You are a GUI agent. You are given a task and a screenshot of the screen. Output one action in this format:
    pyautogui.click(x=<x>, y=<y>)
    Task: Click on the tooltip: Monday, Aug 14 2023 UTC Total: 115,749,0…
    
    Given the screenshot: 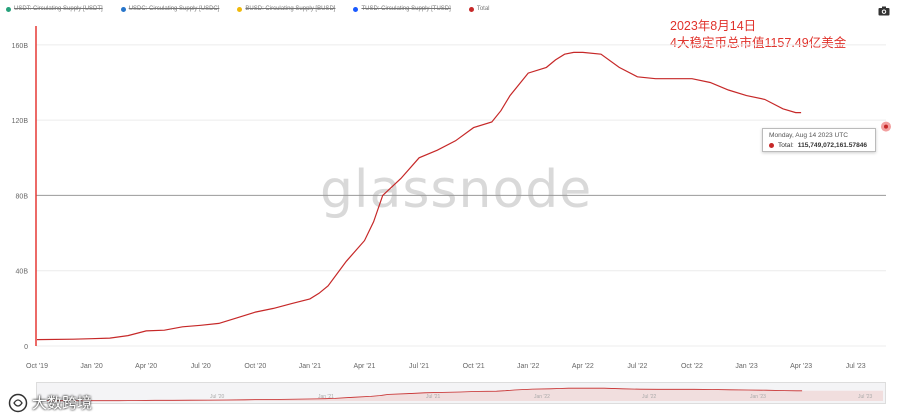 What is the action you would take?
    pyautogui.click(x=819, y=140)
    